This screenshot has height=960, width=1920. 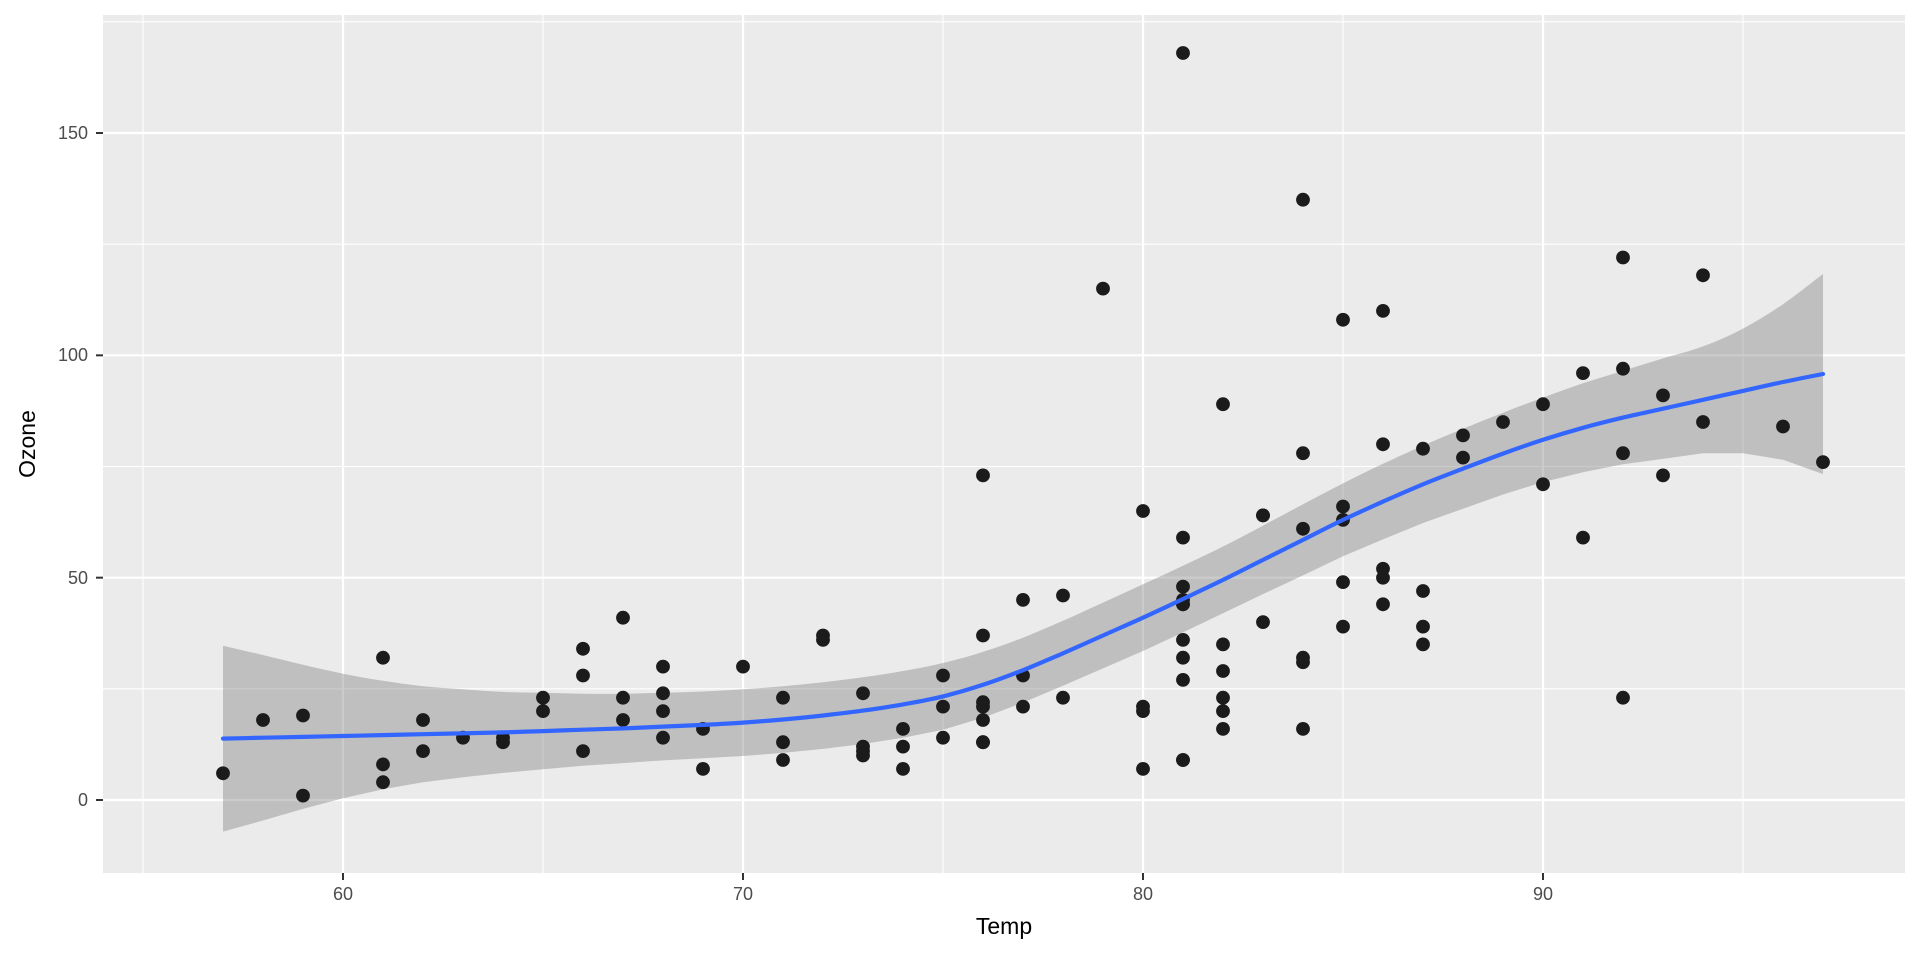 I want to click on y-tick-label: 100, so click(x=72, y=355).